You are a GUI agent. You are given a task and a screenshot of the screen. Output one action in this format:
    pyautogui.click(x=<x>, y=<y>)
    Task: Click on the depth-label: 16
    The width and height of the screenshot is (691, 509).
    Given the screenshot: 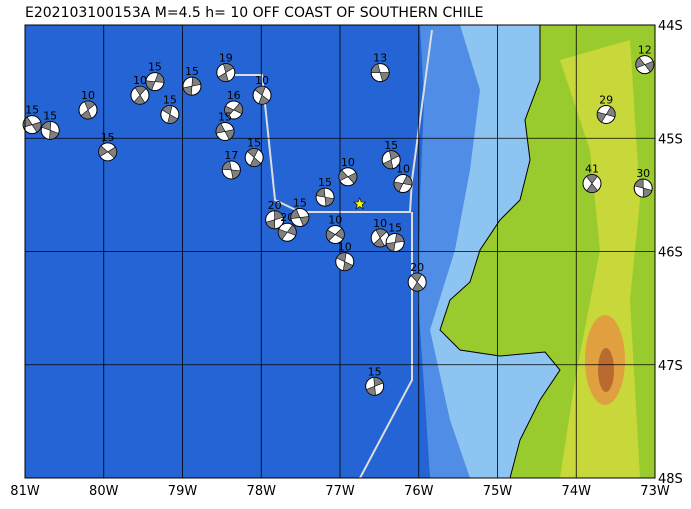 What is the action you would take?
    pyautogui.click(x=234, y=95)
    